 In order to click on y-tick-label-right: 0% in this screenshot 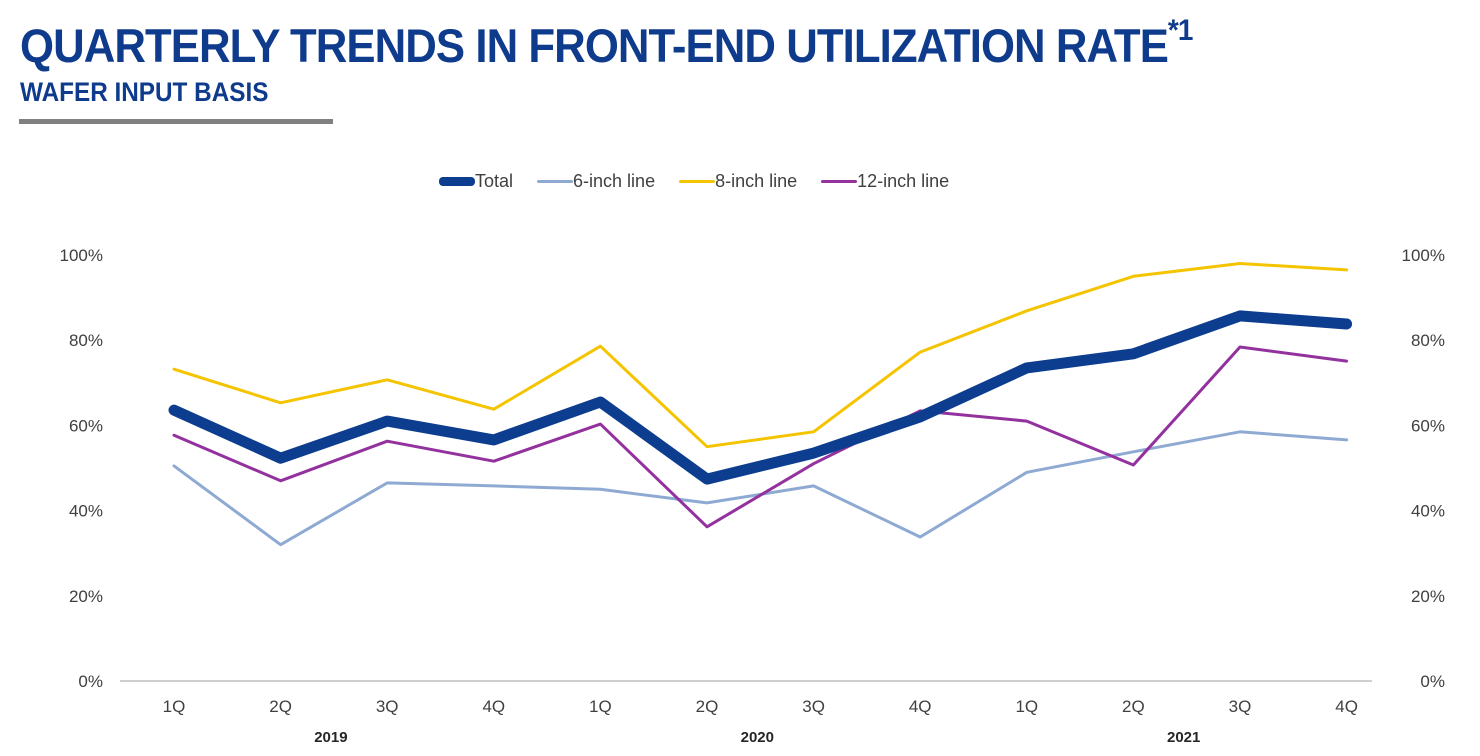, I will do `click(1432, 681)`.